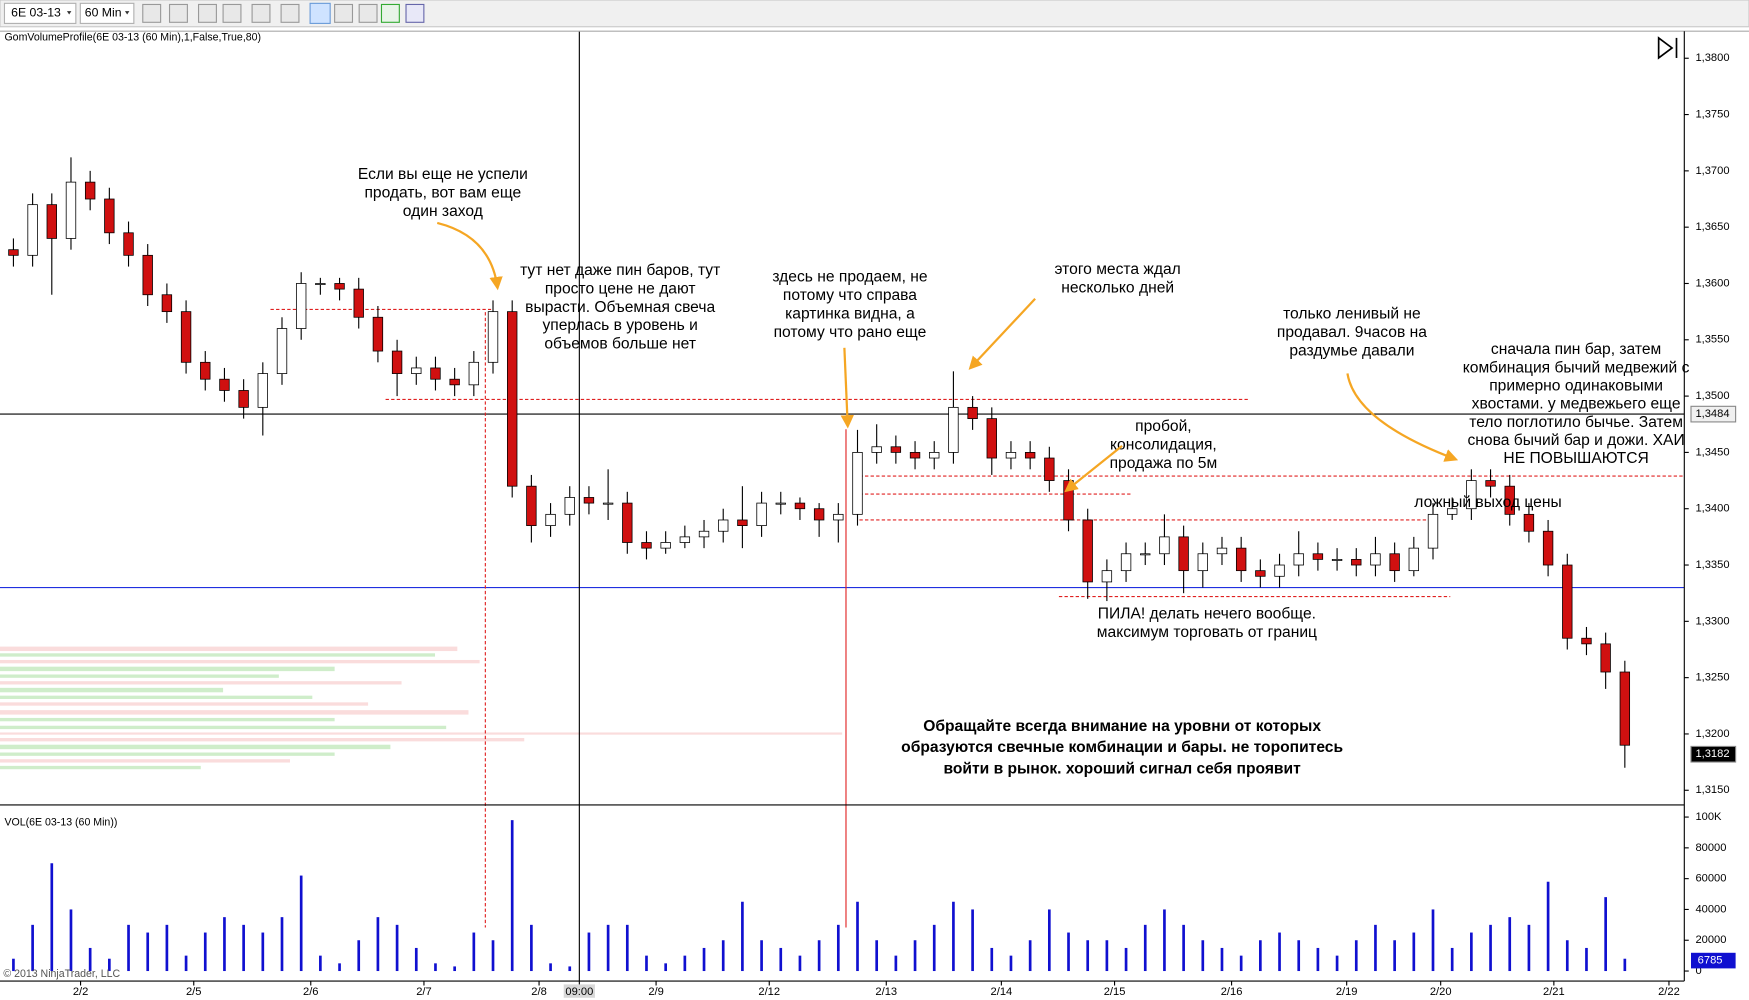 The width and height of the screenshot is (1749, 1000). What do you see at coordinates (620, 344) in the screenshot?
I see `annotation-text: объемов больше нет` at bounding box center [620, 344].